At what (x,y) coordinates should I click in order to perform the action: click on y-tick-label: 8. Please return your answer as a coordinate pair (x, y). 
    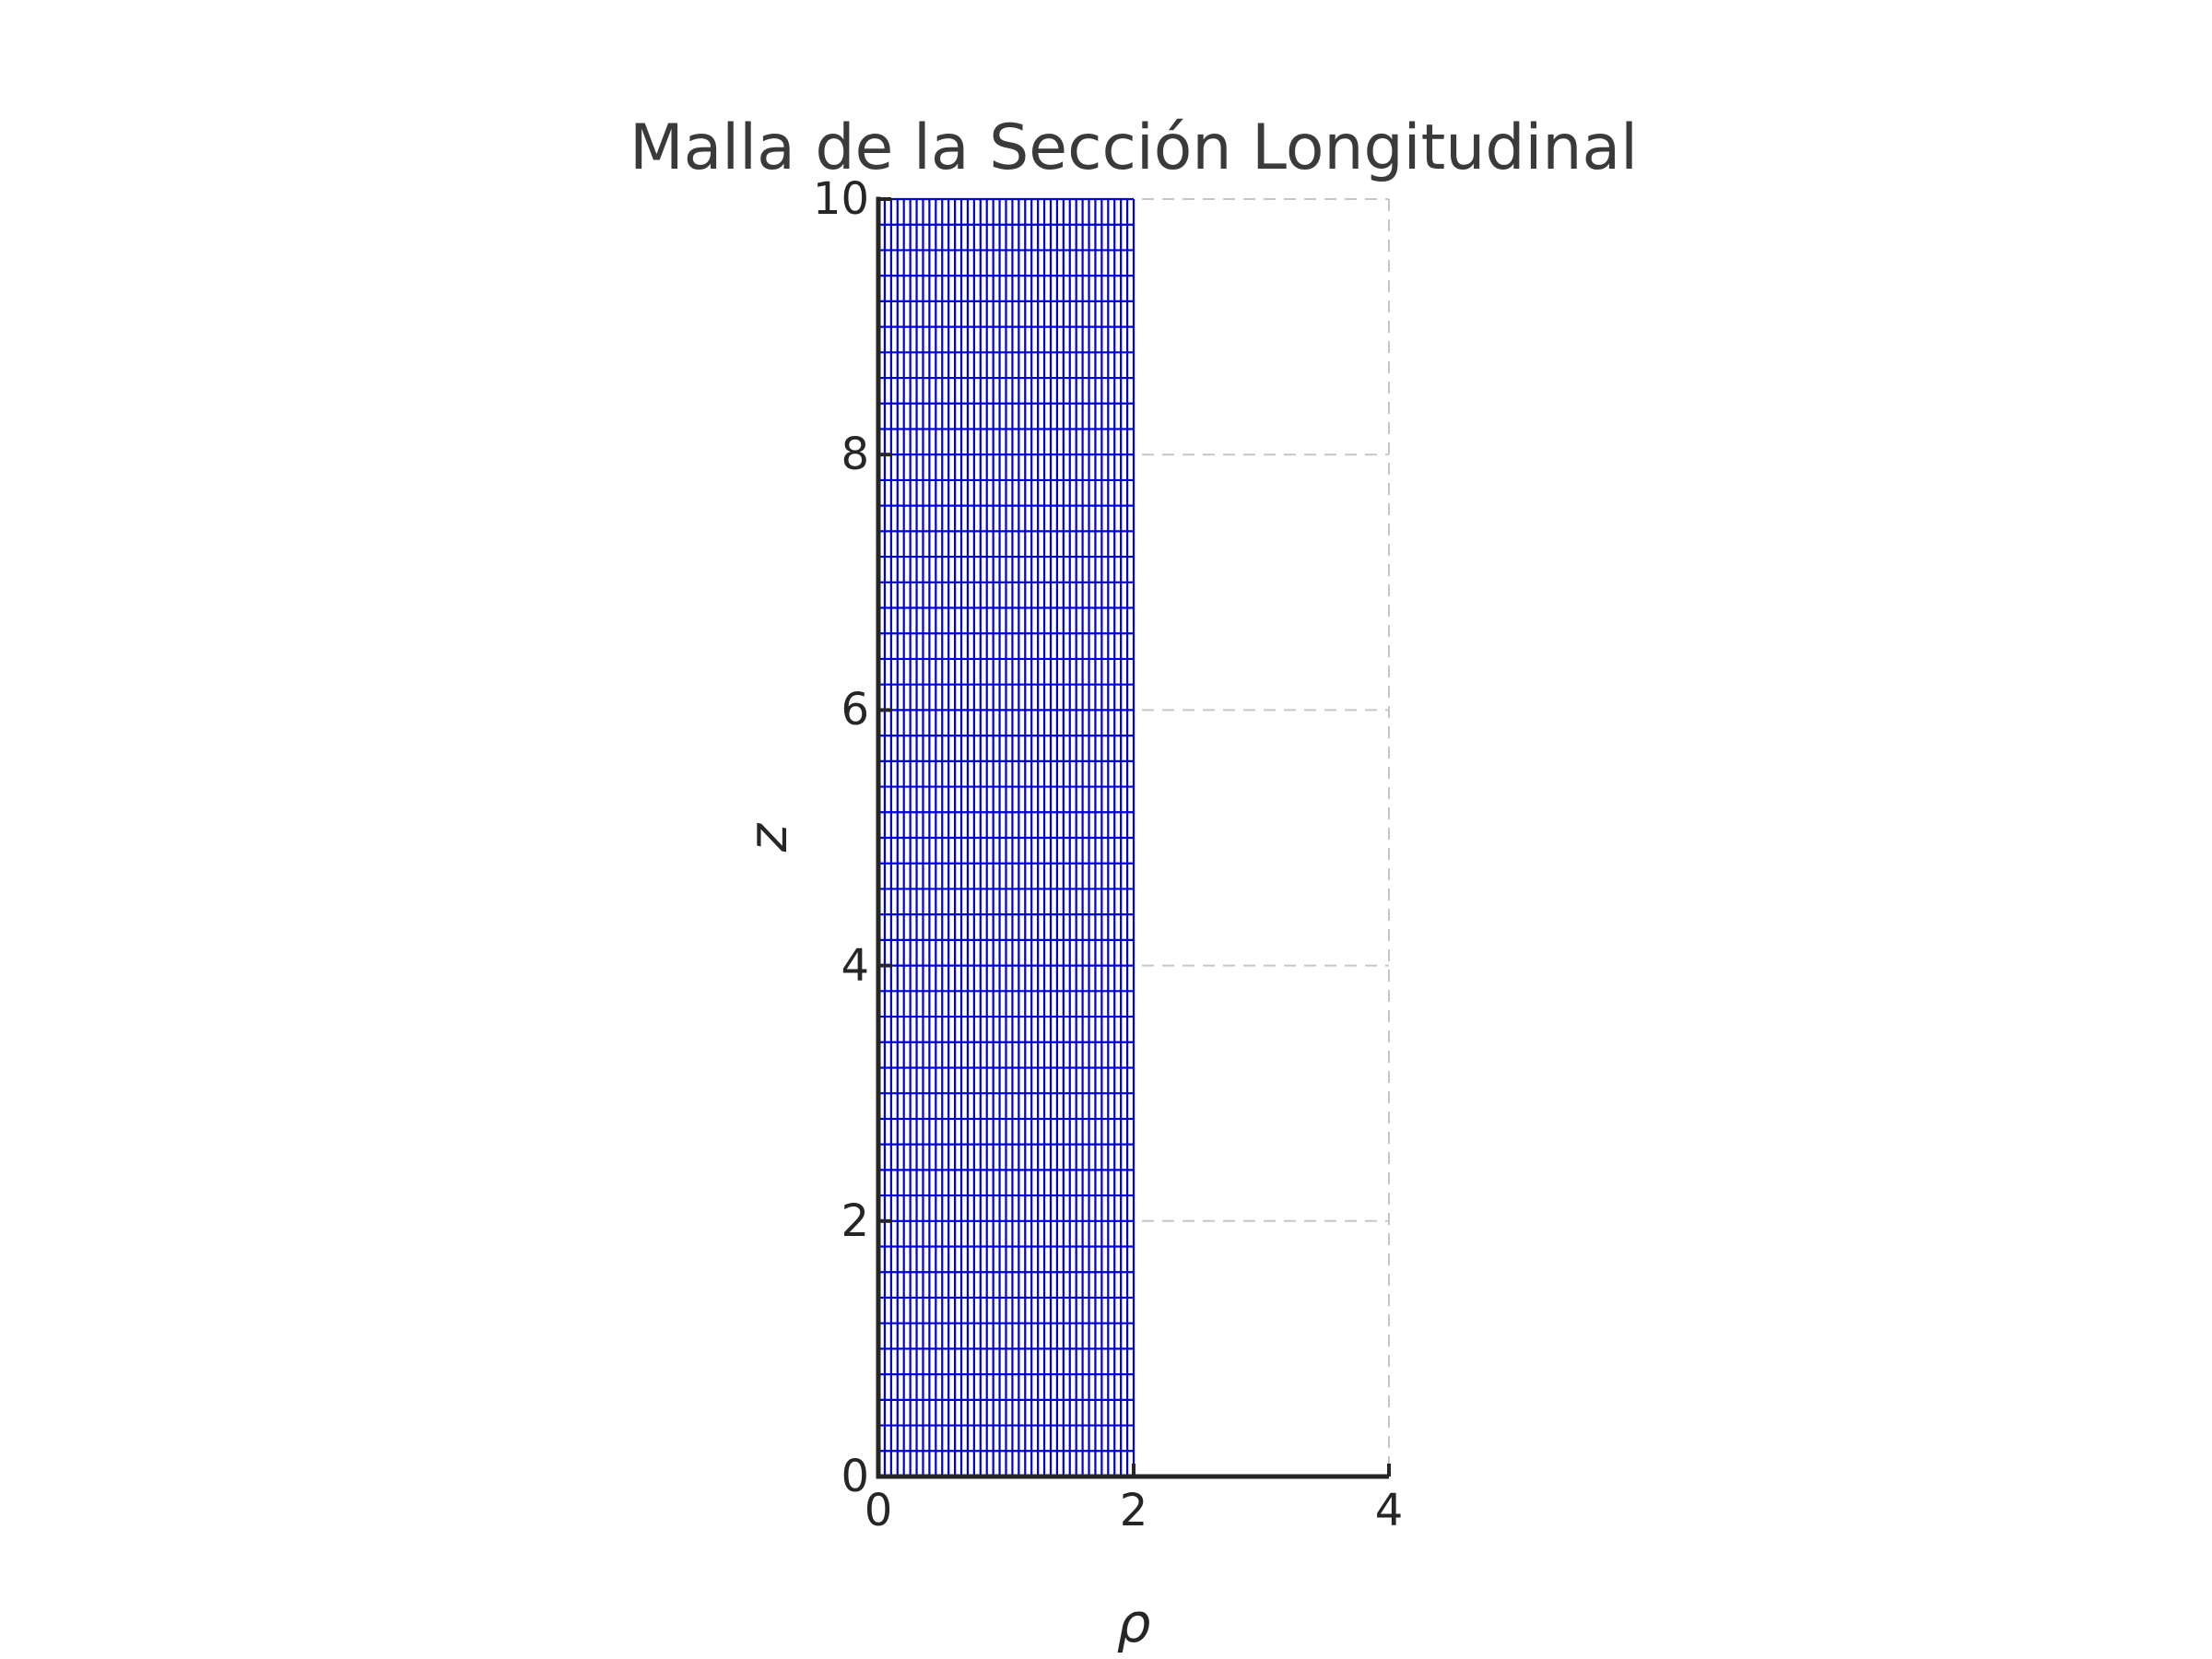
    Looking at the image, I should click on (855, 455).